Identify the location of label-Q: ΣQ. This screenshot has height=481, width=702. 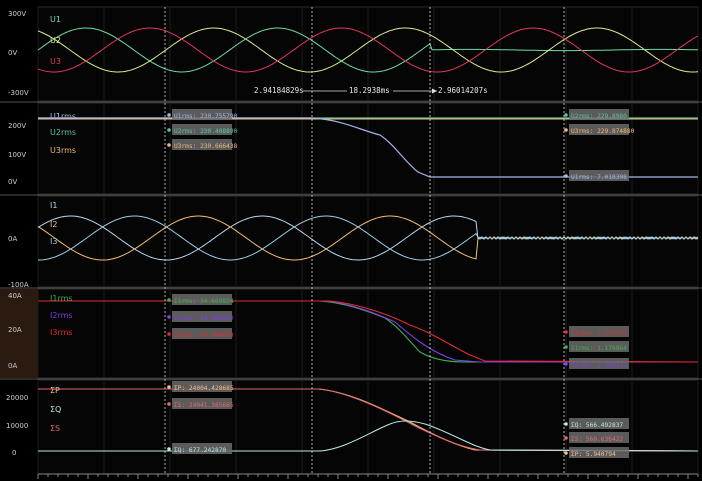
(55, 409).